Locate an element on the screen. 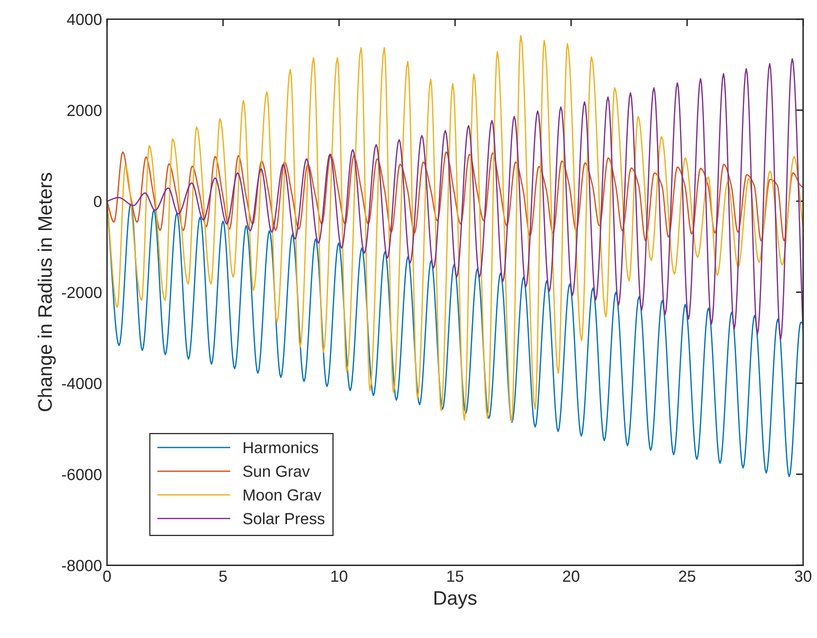 This screenshot has height=638, width=817. x-tick-label: 10 is located at coordinates (339, 576).